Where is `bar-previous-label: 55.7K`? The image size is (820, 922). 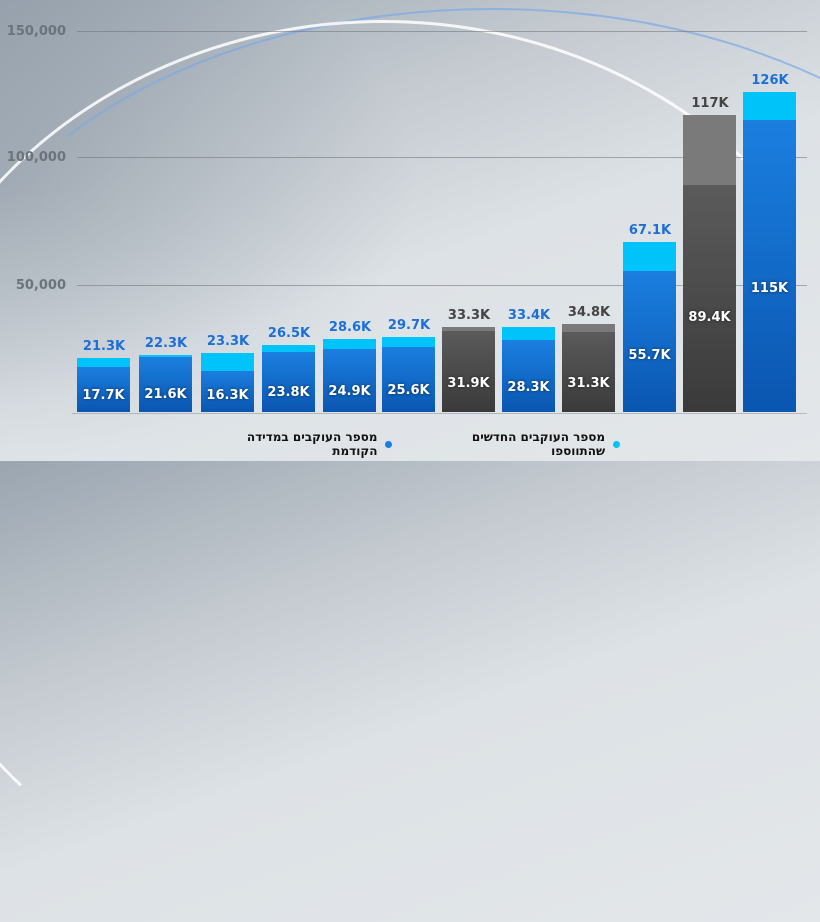 bar-previous-label: 55.7K is located at coordinates (649, 356).